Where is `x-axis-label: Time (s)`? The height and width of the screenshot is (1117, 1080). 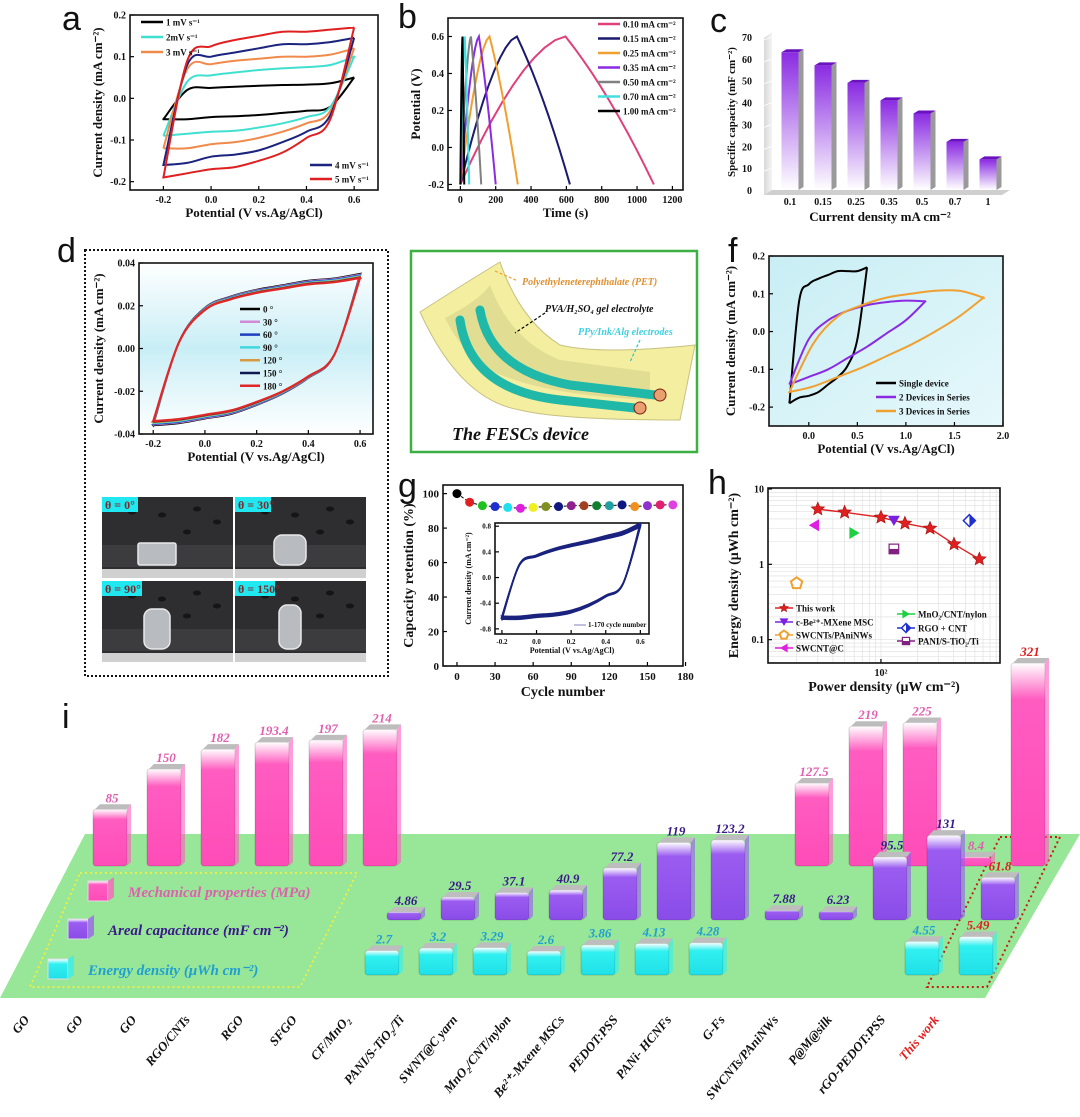 x-axis-label: Time (s) is located at coordinates (566, 212).